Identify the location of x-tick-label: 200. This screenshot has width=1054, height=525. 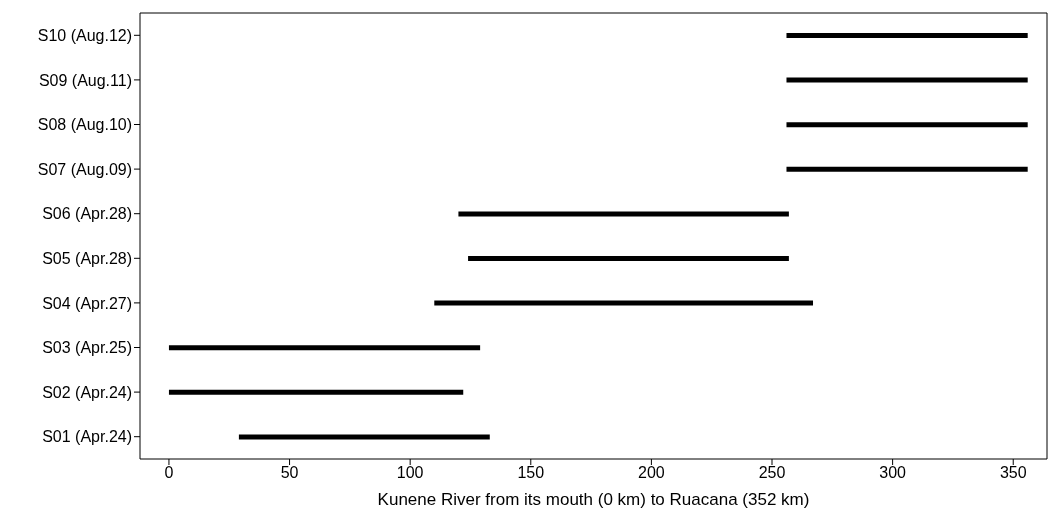
(651, 473).